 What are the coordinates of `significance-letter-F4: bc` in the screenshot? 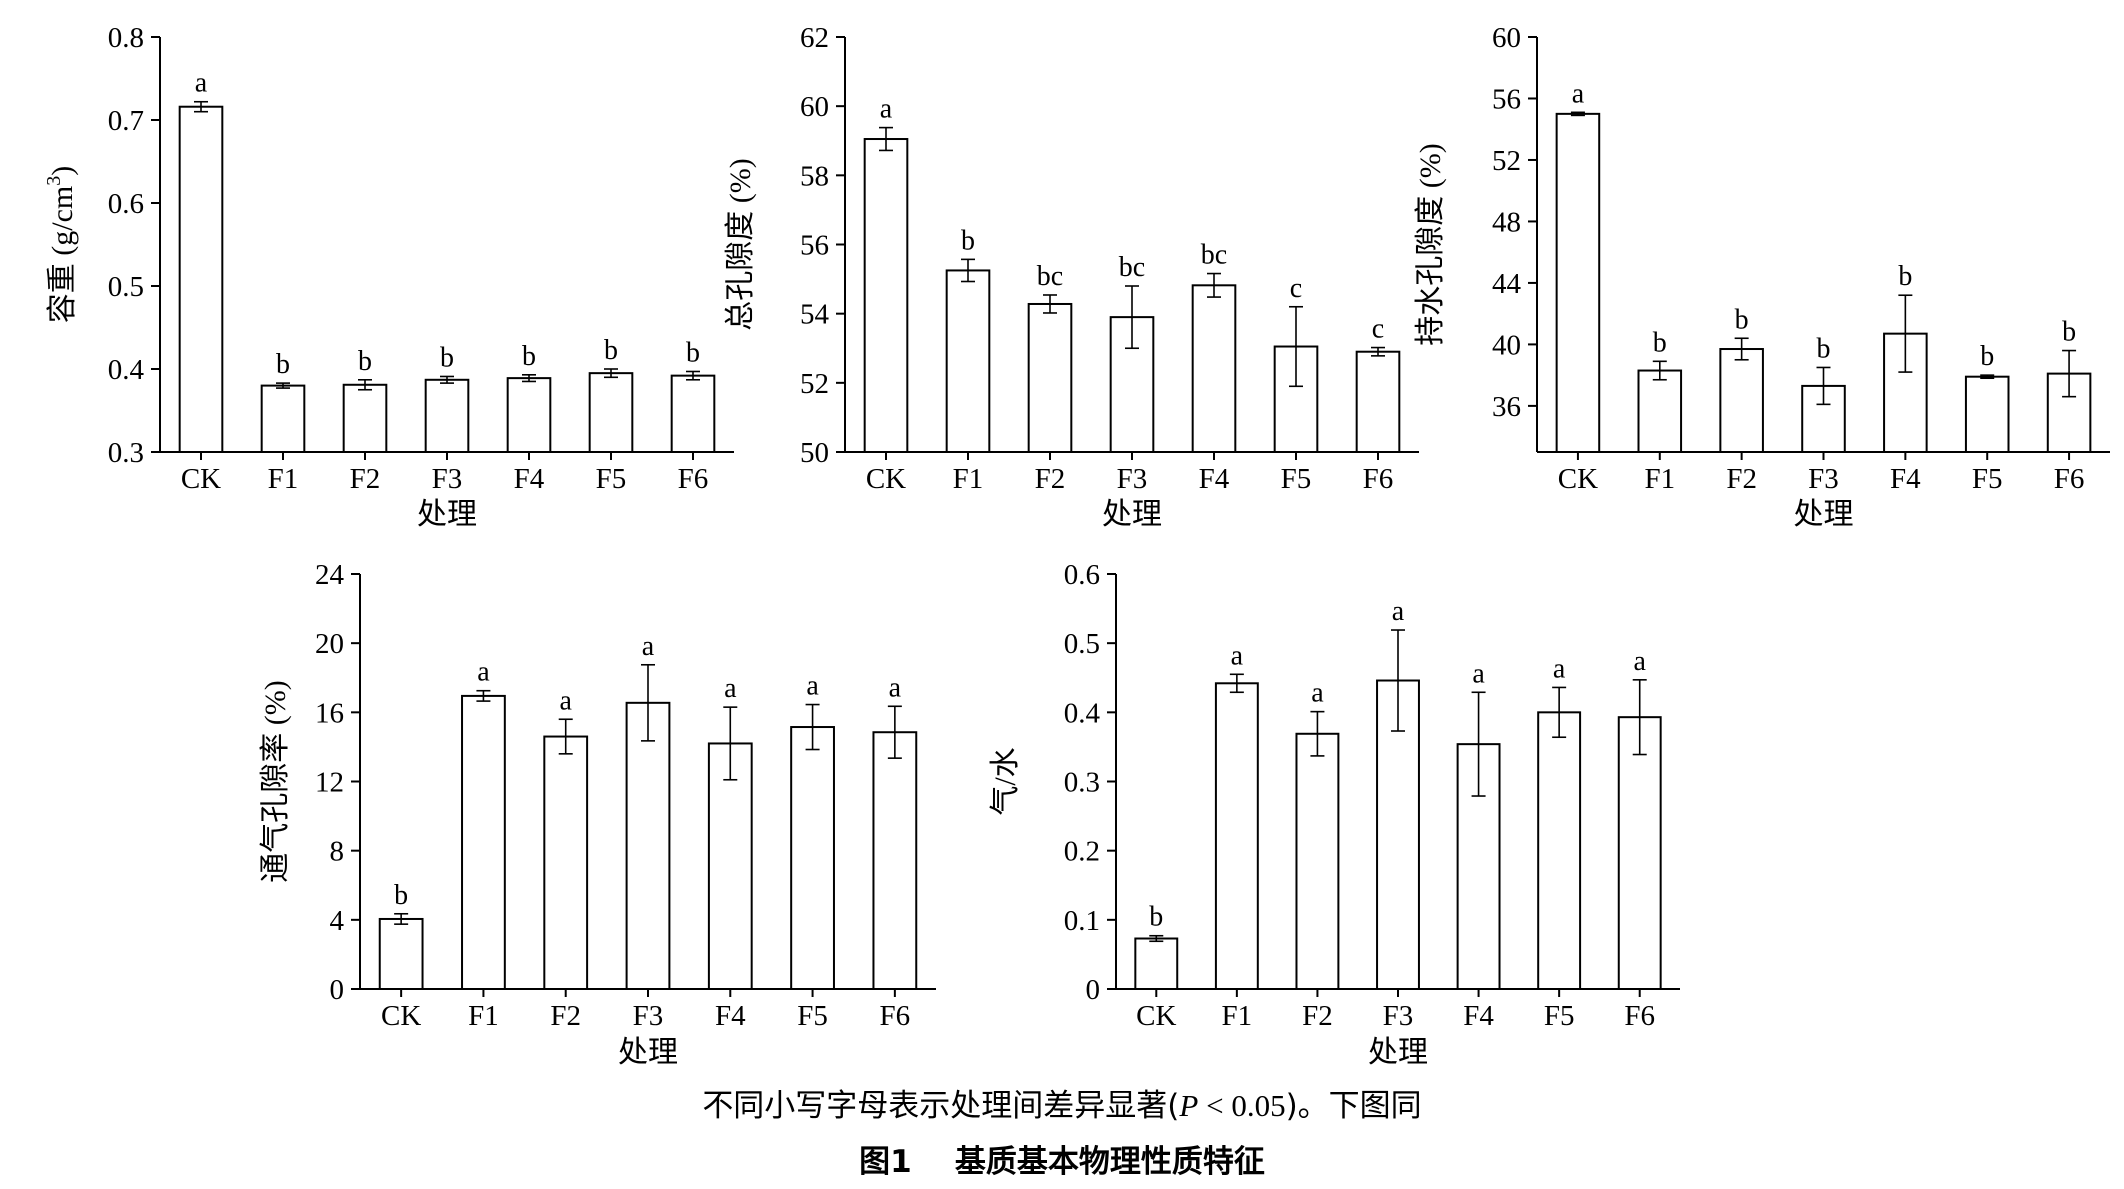 It's located at (1214, 255).